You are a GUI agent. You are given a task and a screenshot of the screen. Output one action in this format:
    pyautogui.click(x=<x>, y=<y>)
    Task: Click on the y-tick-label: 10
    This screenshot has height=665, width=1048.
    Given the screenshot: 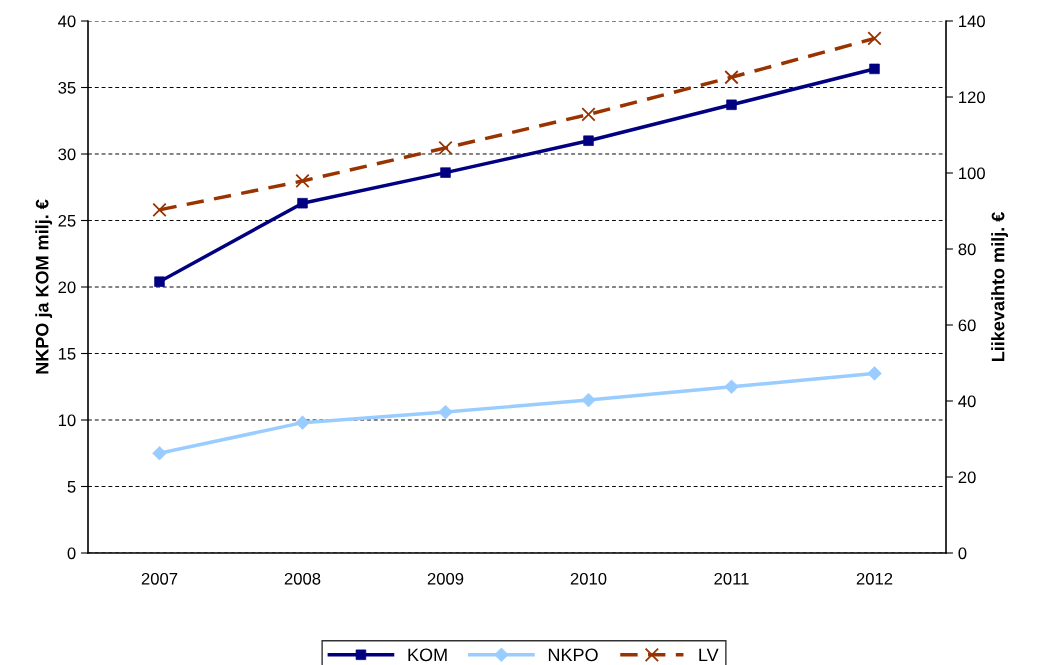 What is the action you would take?
    pyautogui.click(x=67, y=420)
    